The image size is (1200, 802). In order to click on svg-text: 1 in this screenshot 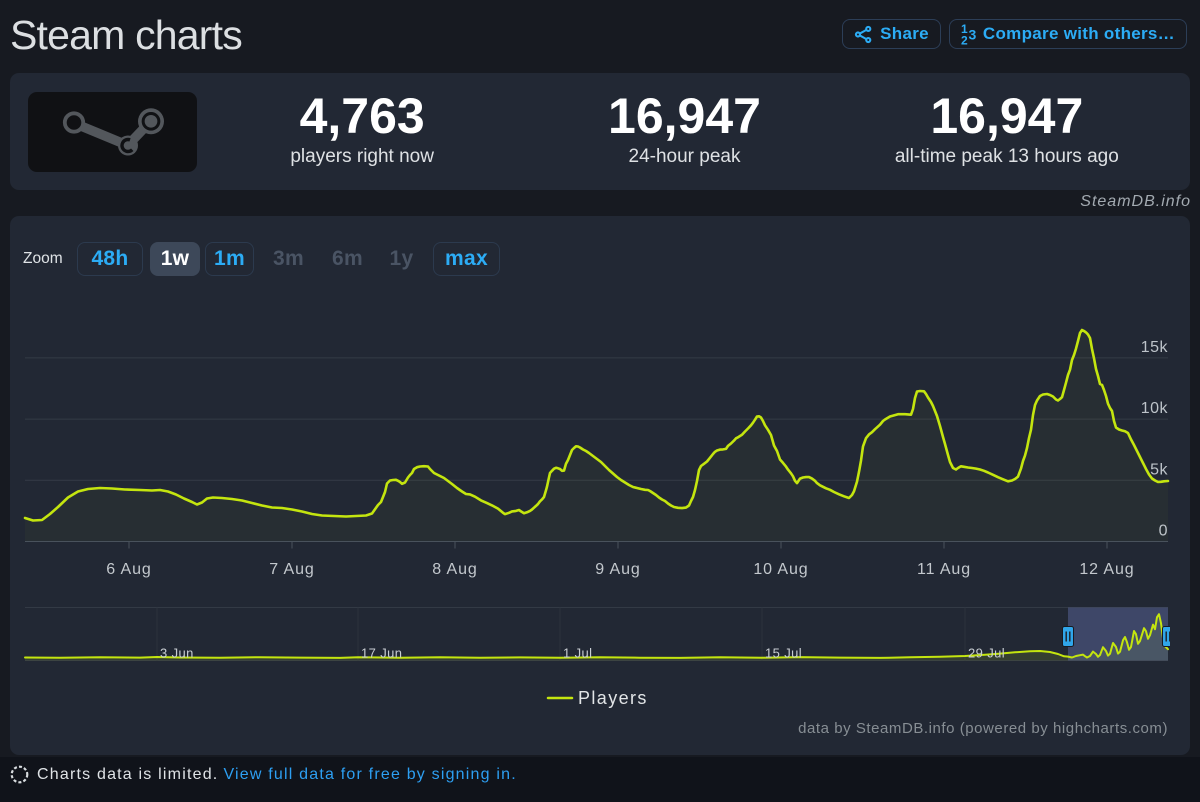, I will do `click(964, 29)`.